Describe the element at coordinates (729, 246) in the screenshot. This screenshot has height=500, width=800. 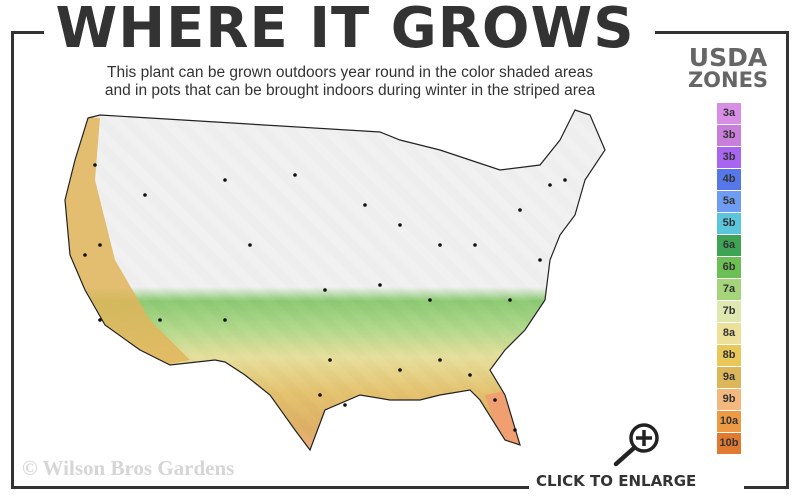
I see `legend-zone-6a: 6a` at that location.